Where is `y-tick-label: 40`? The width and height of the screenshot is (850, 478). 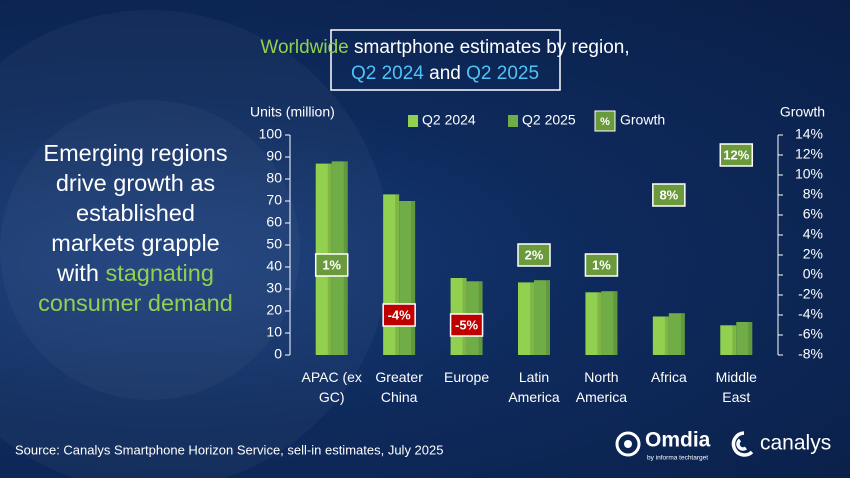
y-tick-label: 40 is located at coordinates (274, 266).